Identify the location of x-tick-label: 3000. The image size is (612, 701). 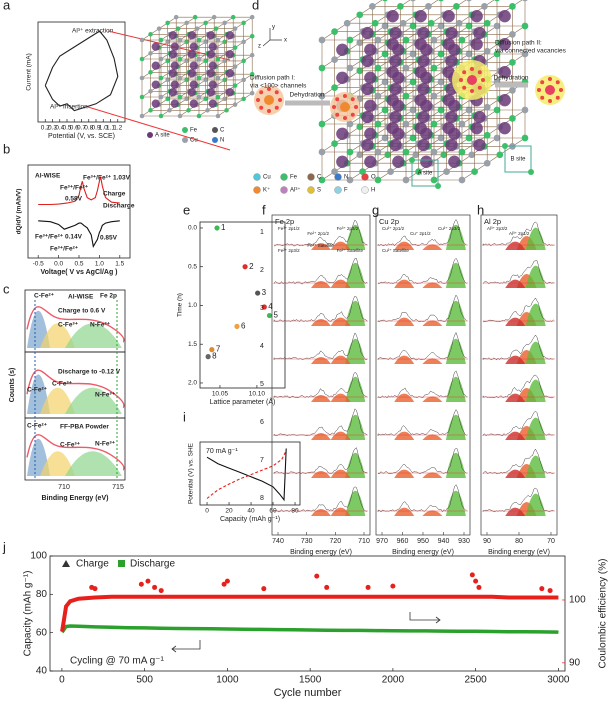
(558, 680).